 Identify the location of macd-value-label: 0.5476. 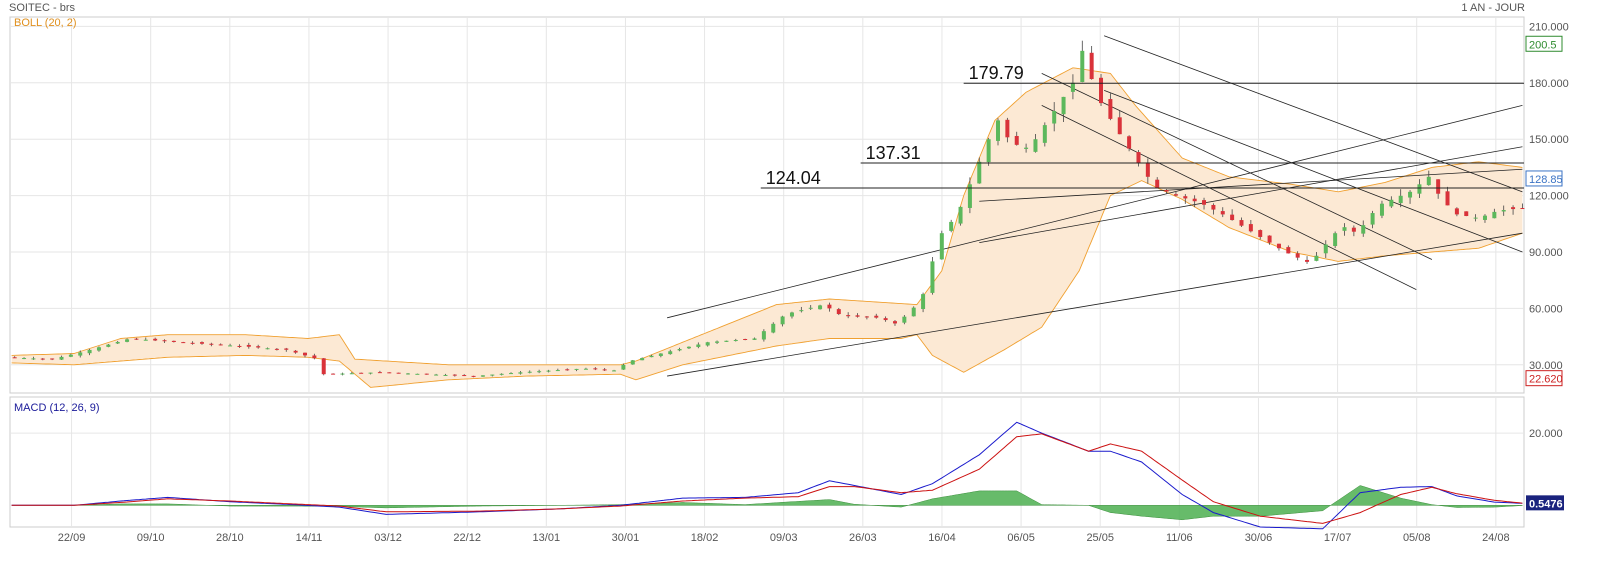
(1546, 504).